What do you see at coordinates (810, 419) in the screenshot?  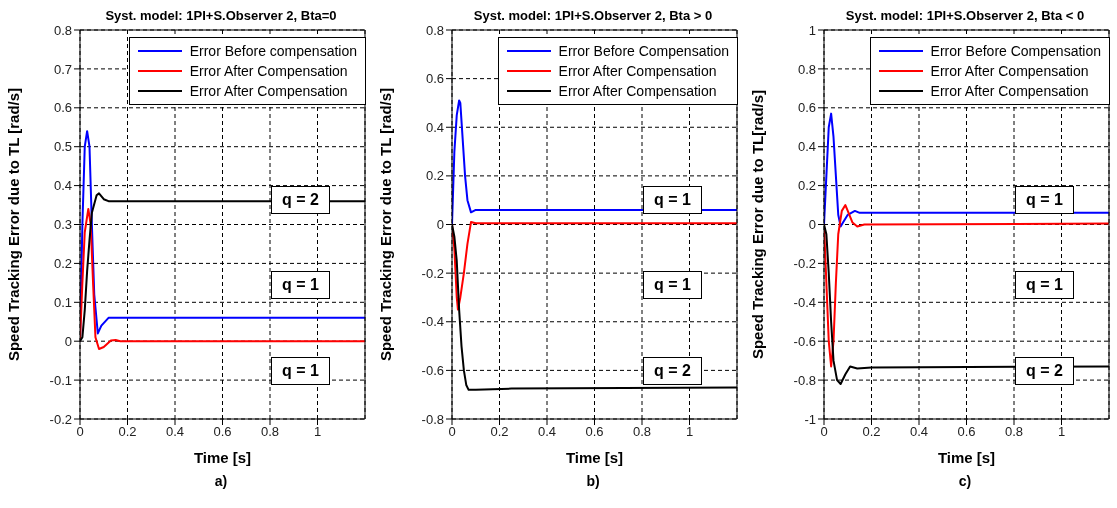 I see `y-tick-label: -1` at bounding box center [810, 419].